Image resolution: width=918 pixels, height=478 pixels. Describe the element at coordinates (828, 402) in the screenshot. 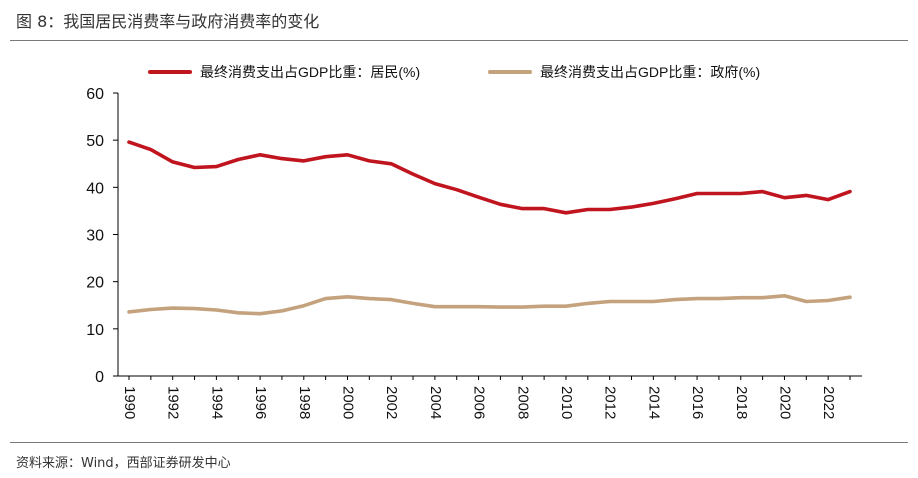

I see `x-tick-label: 2022` at that location.